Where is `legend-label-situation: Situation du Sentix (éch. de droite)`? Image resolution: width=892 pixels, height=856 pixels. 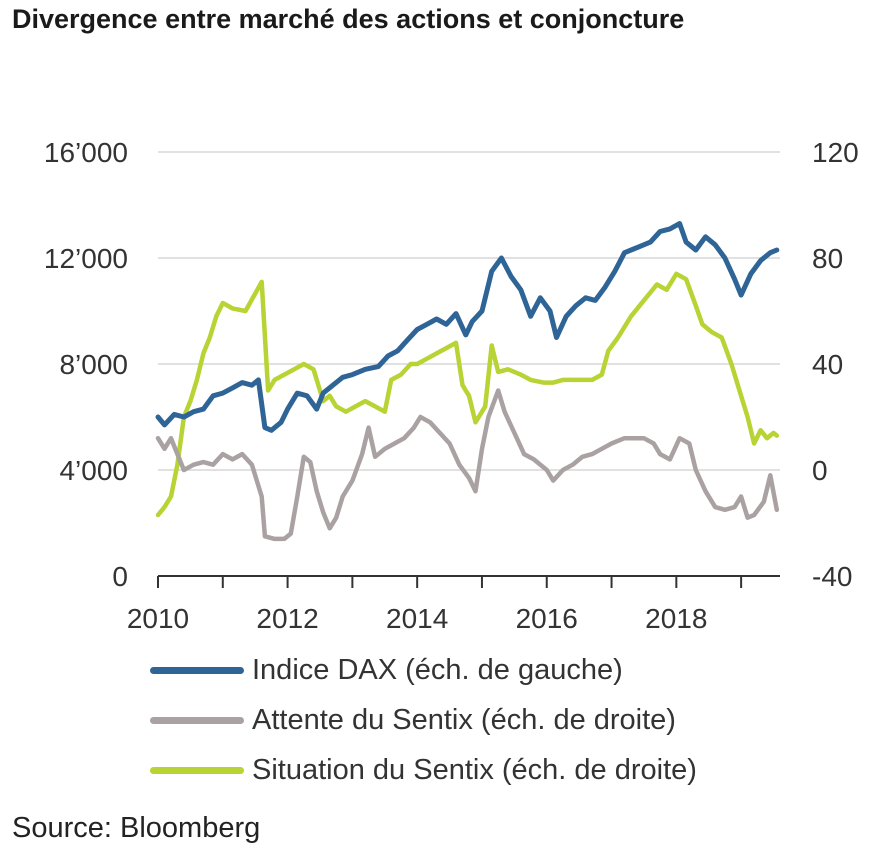
legend-label-situation: Situation du Sentix (éch. de droite) is located at coordinates (474, 769).